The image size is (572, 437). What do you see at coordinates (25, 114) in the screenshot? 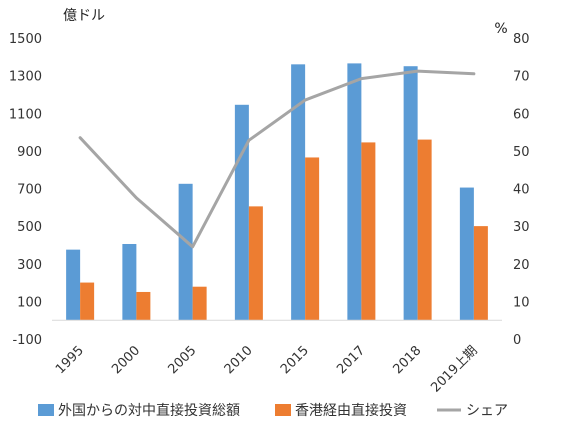
I see `y-left-tick-label: 1100` at bounding box center [25, 114].